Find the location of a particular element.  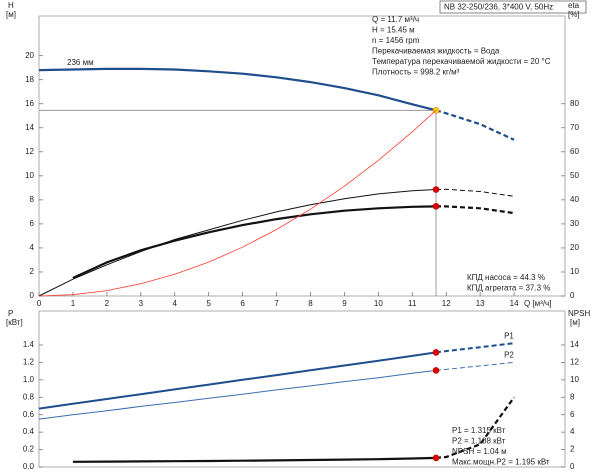

y2-tick-label: 6 is located at coordinates (572, 414).